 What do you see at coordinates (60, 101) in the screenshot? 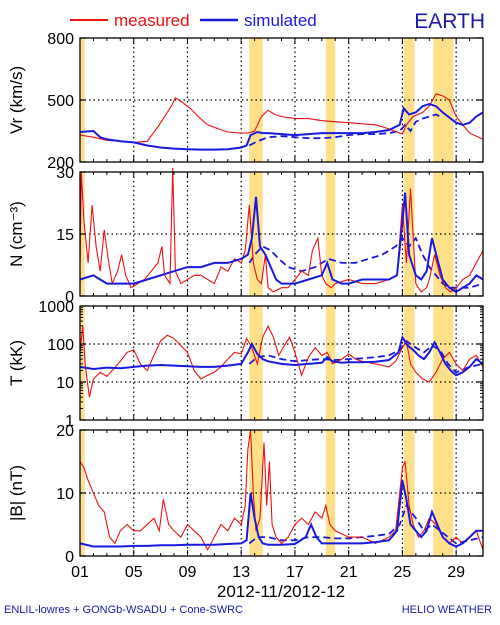
I see `y-tick-label: 500` at bounding box center [60, 101].